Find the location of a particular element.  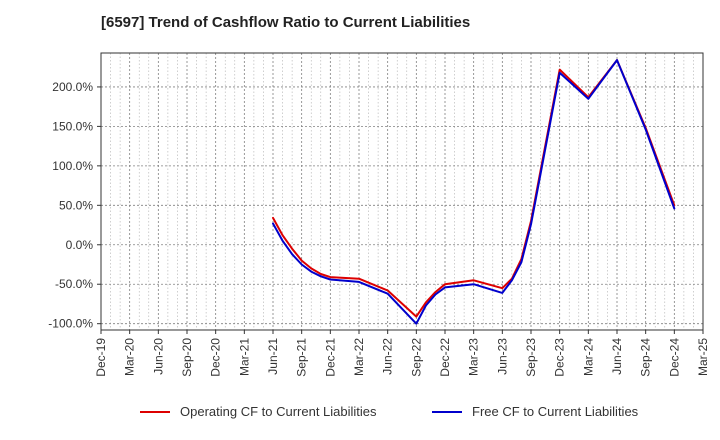

x-tick-label: Sep-22 is located at coordinates (416, 357).